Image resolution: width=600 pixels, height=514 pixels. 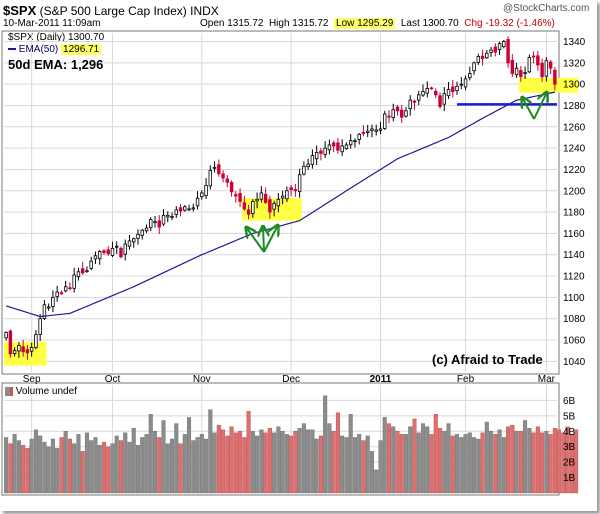 What do you see at coordinates (429, 23) in the screenshot?
I see `last-value: Last 1300.70` at bounding box center [429, 23].